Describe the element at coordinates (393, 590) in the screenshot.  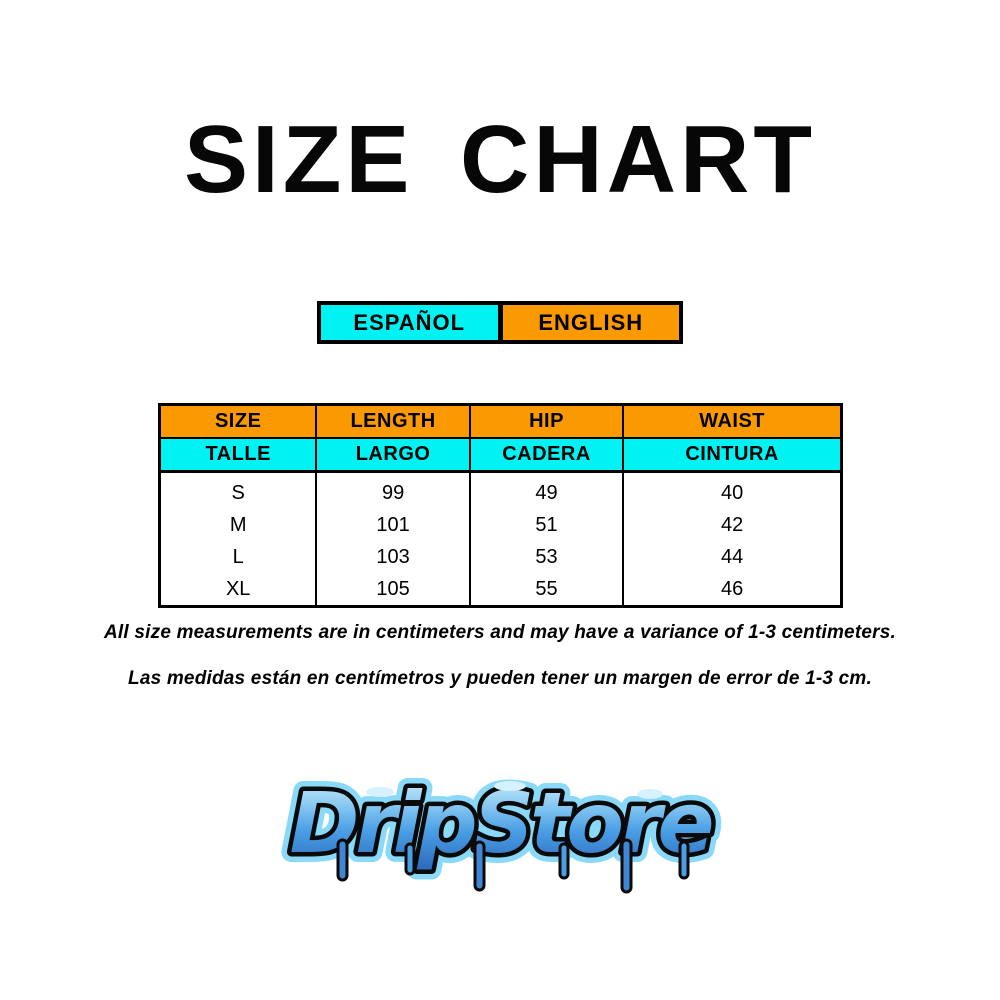
I see `cell-length: 105` at that location.